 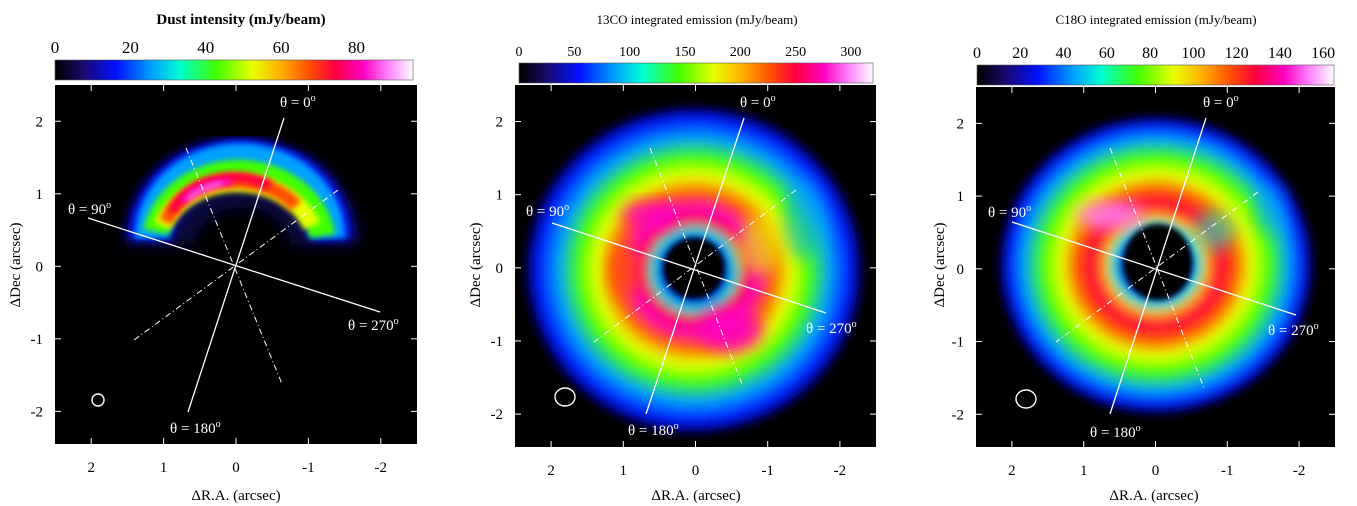 I want to click on c18o-emission-image, so click(x=1156, y=265).